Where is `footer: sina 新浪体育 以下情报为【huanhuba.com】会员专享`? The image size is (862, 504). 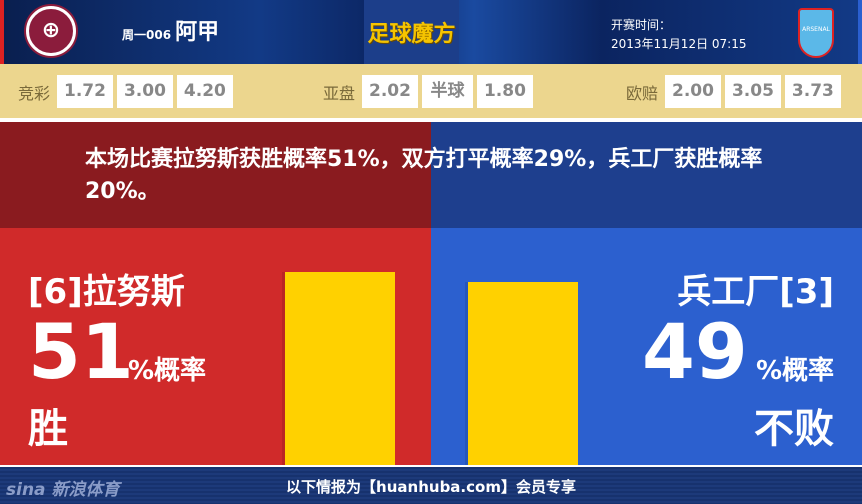
footer: sina 新浪体育 以下情报为【huanhuba.com】会员专享 is located at coordinates (431, 484).